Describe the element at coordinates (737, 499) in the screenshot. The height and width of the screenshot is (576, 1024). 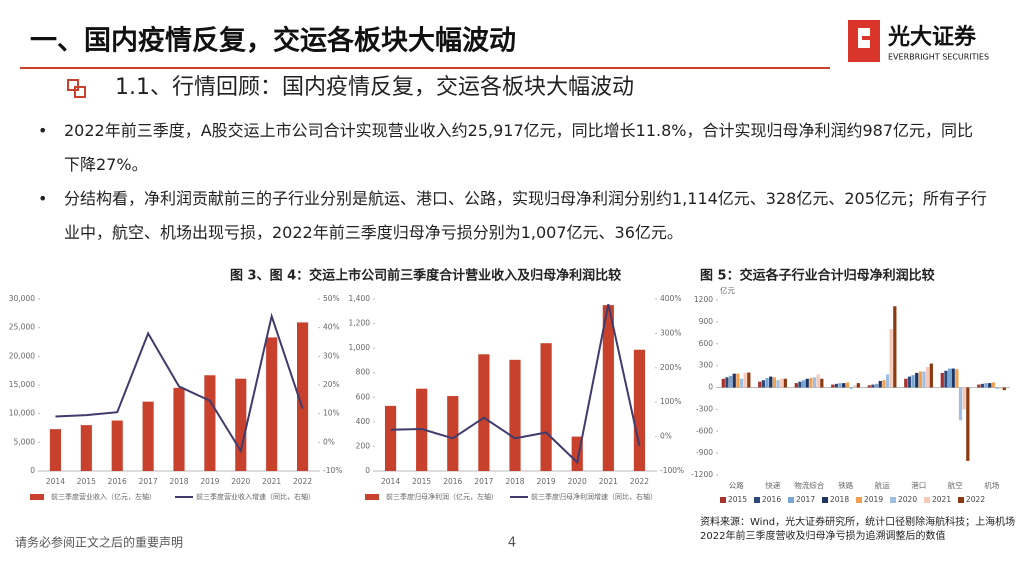
I see `legend-label: 2015` at that location.